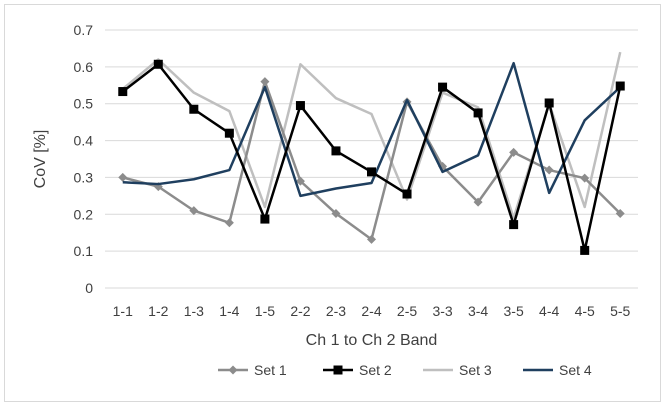 The height and width of the screenshot is (408, 667). Describe the element at coordinates (252, 370) in the screenshot. I see `legend-item: Set 1` at that location.